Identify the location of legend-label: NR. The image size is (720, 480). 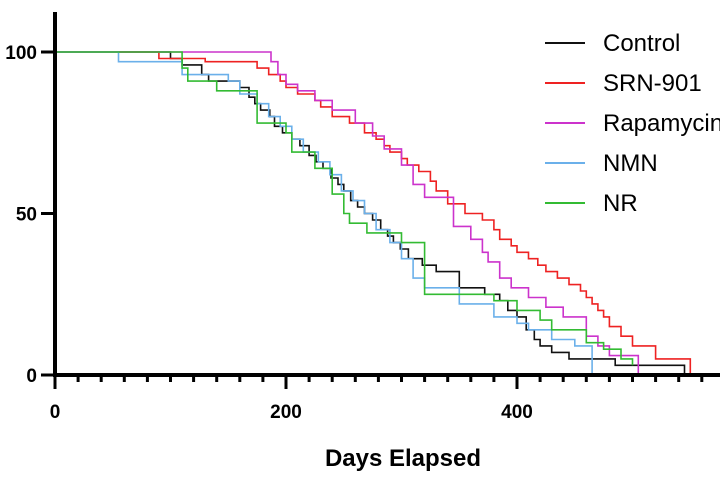
(620, 203).